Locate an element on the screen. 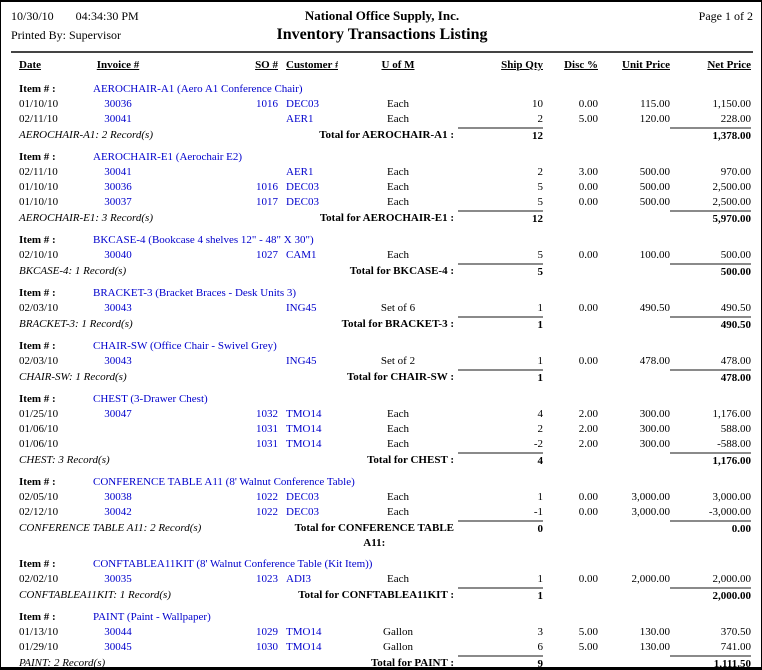  cell-invoice: 30043 is located at coordinates (118, 308).